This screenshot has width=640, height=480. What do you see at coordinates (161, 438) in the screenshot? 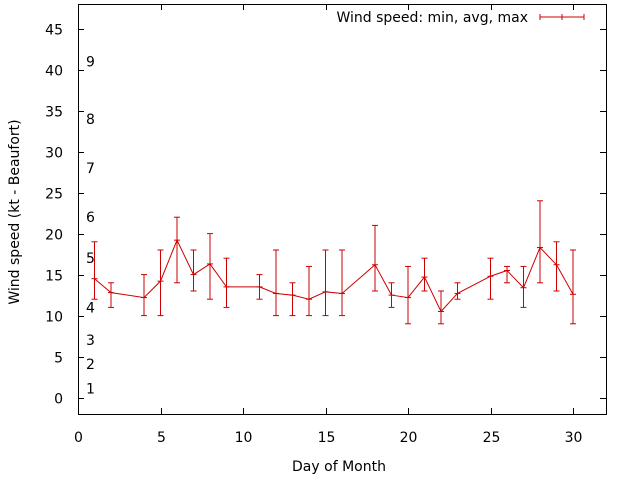
I see `x-tick-label: 5` at bounding box center [161, 438].